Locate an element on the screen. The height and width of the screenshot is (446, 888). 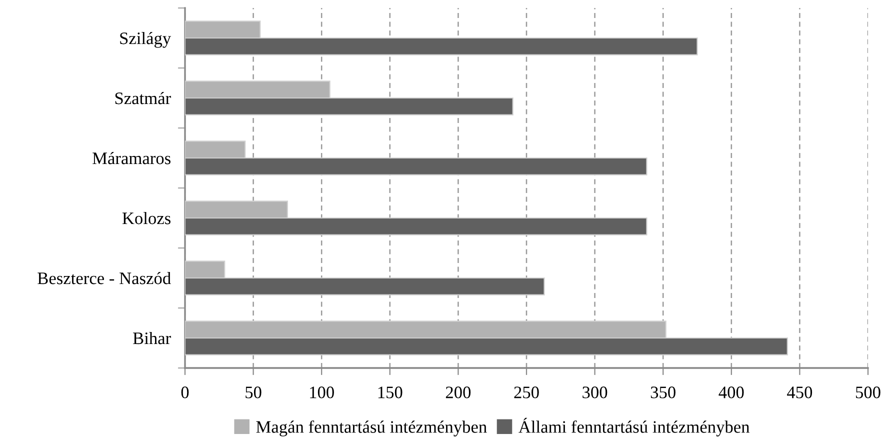
x-tick-label: 500 is located at coordinates (868, 392).